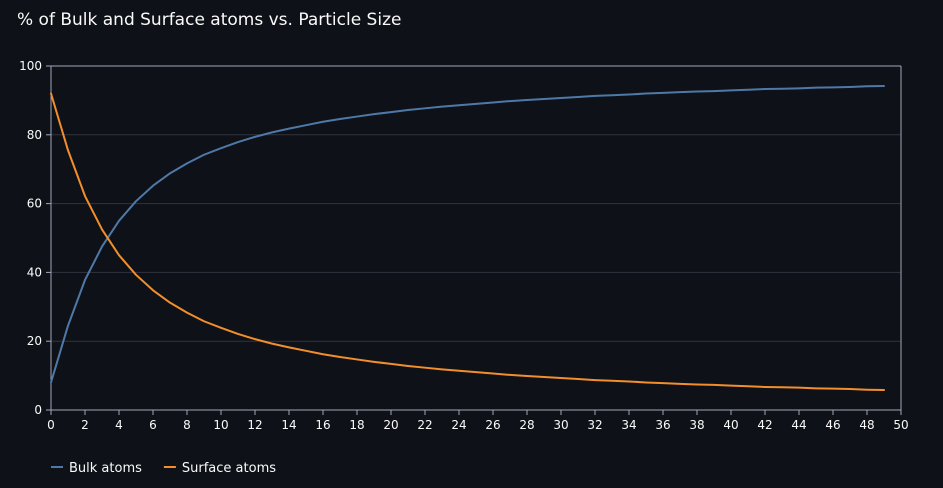 The width and height of the screenshot is (943, 488). Describe the element at coordinates (288, 425) in the screenshot. I see `x-tick-label: 14` at that location.